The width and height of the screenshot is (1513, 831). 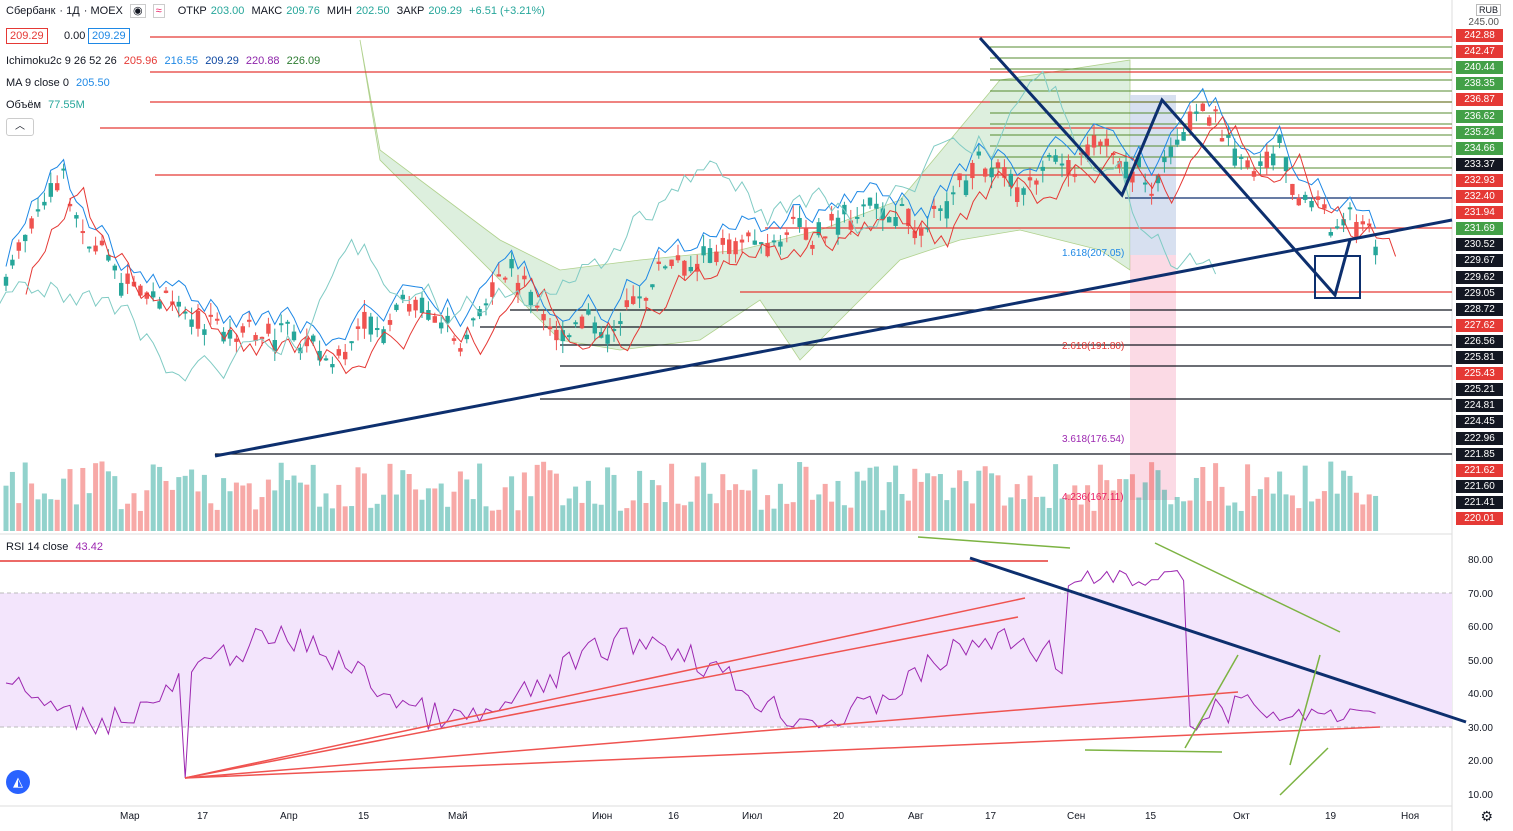 What do you see at coordinates (20, 127) in the screenshot?
I see `collapse-legend-button: ︿` at bounding box center [20, 127].